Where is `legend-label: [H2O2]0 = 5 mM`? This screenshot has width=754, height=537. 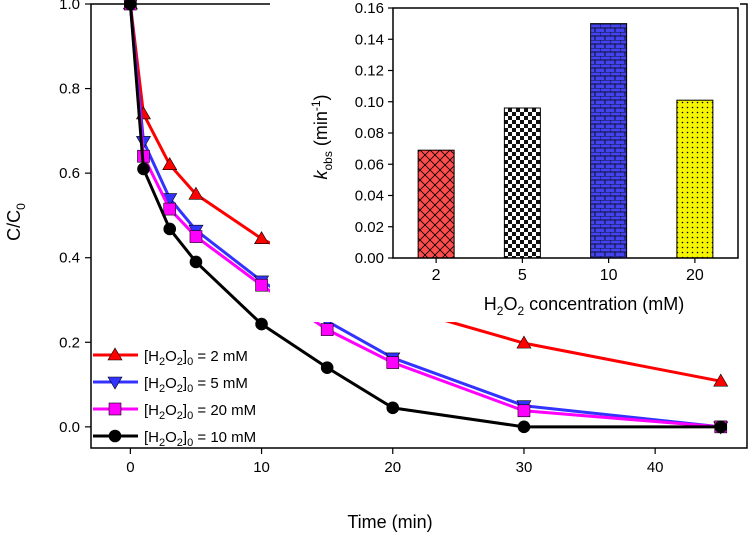 legend-label: [H2O2]0 = 5 mM is located at coordinates (196, 385).